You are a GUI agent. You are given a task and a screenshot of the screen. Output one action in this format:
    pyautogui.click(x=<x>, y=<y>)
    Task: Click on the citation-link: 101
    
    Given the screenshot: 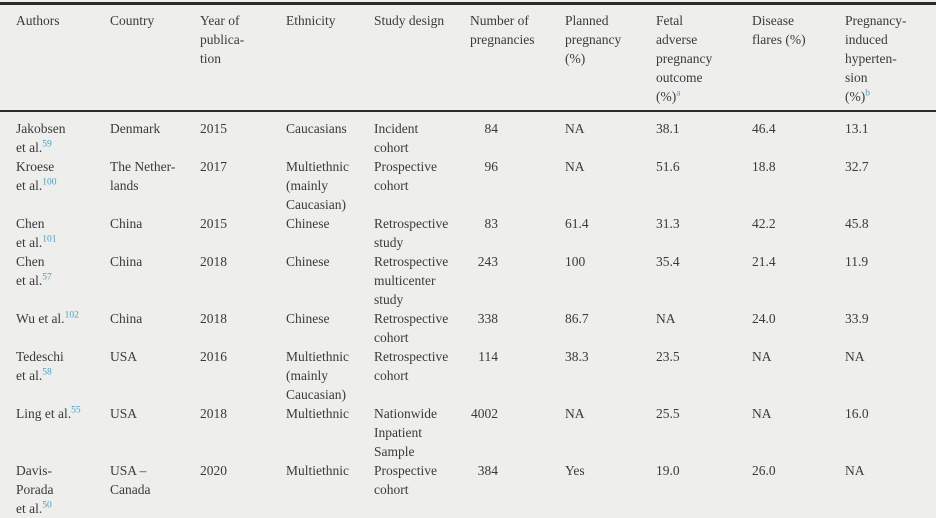 What is the action you would take?
    pyautogui.click(x=49, y=239)
    